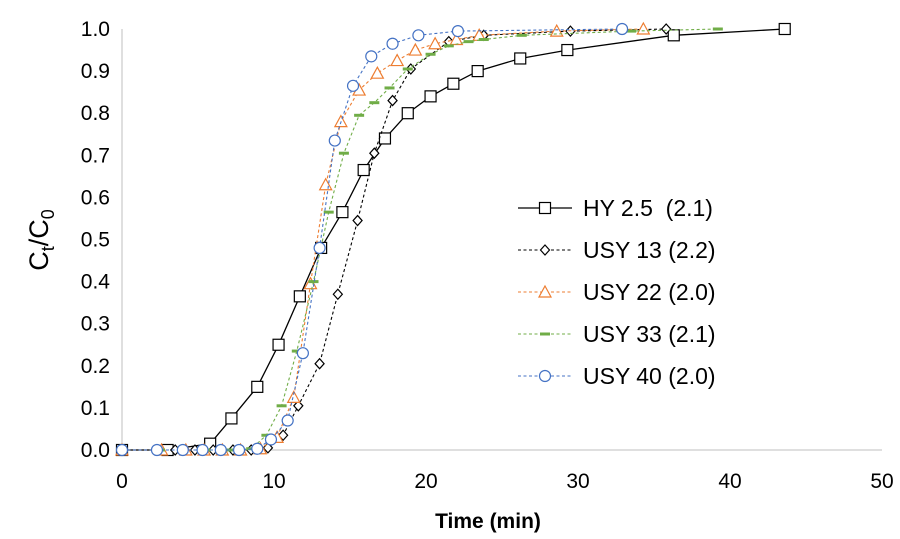 The height and width of the screenshot is (539, 900). I want to click on y-tick-label: 0.4, so click(96, 282).